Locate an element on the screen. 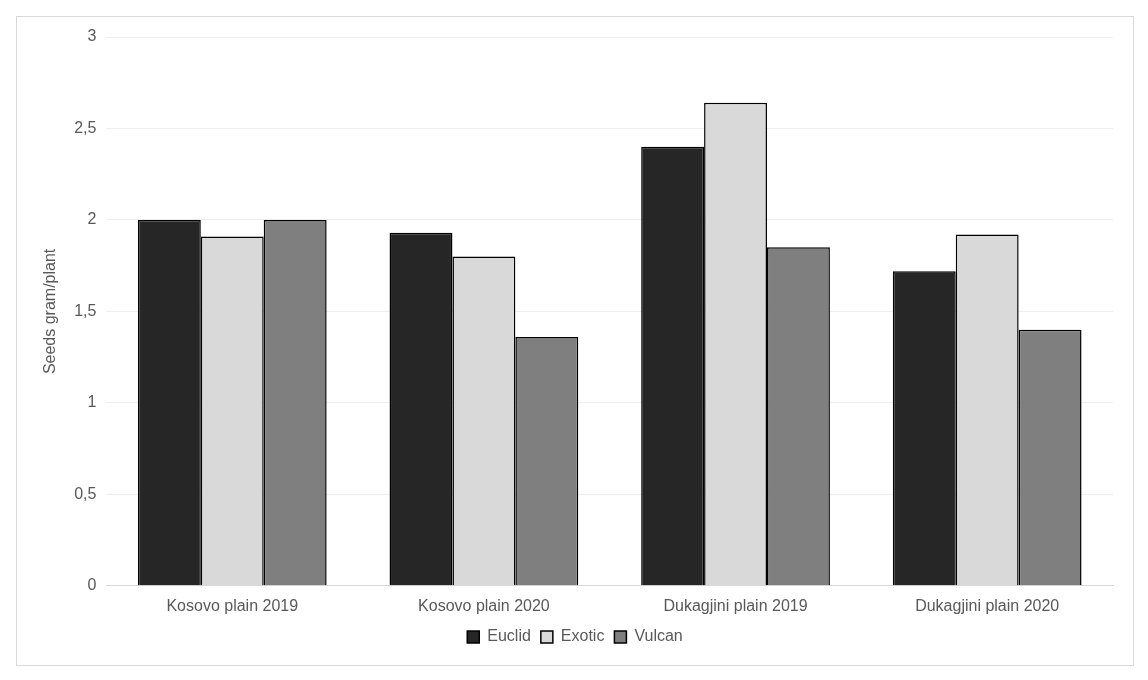 Image resolution: width=1148 pixels, height=680 pixels. legend-label: Vulcan is located at coordinates (658, 636).